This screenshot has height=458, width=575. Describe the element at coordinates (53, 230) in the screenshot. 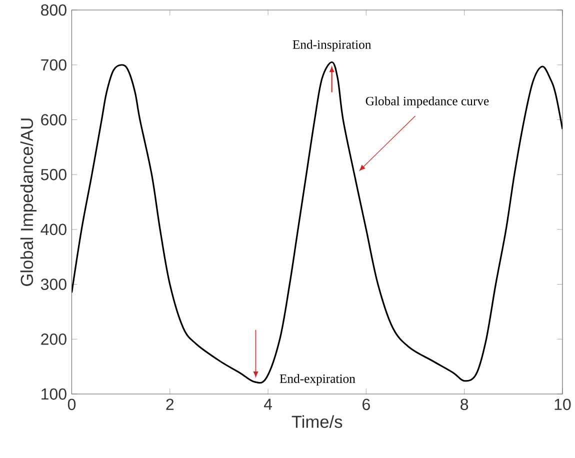

I see `y-tick-label: 400` at that location.